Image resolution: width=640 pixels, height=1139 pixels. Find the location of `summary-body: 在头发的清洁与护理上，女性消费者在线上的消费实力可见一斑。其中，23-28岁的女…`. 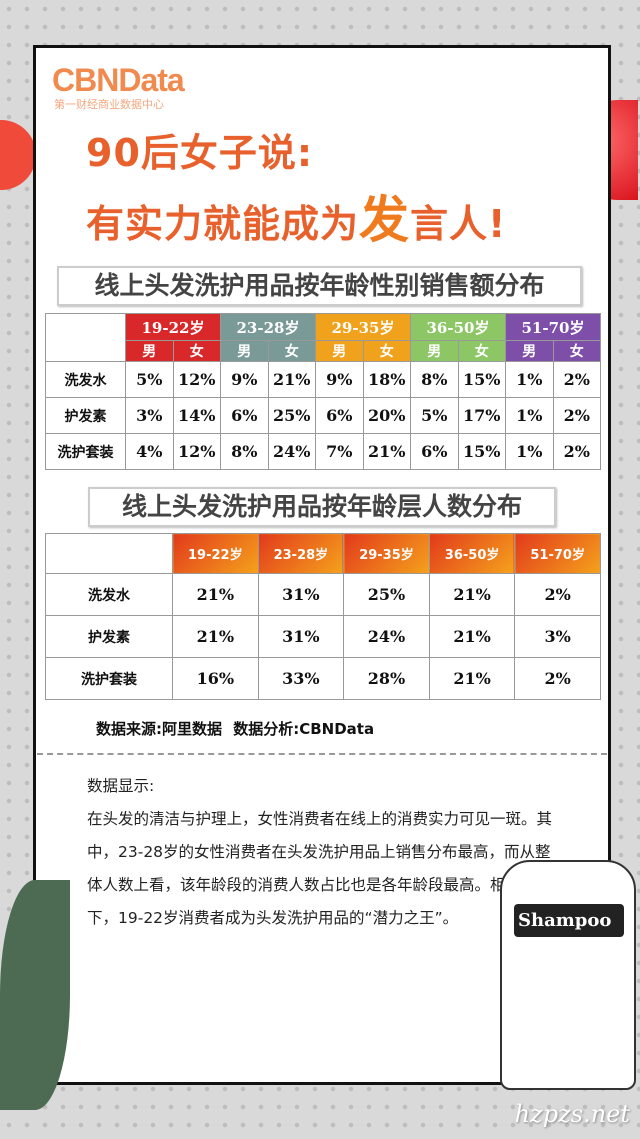

summary-body: 在头发的清洁与护理上，女性消费者在线上的消费实力可见一斑。其中，23-28岁的女… is located at coordinates (320, 868).